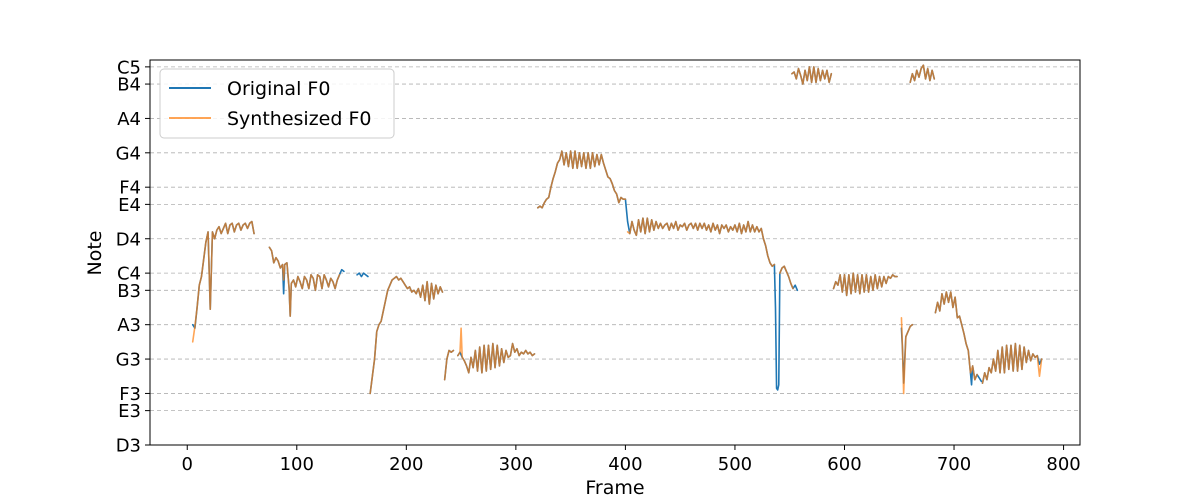  Describe the element at coordinates (128, 446) in the screenshot. I see `y-tick-label: D3` at that location.